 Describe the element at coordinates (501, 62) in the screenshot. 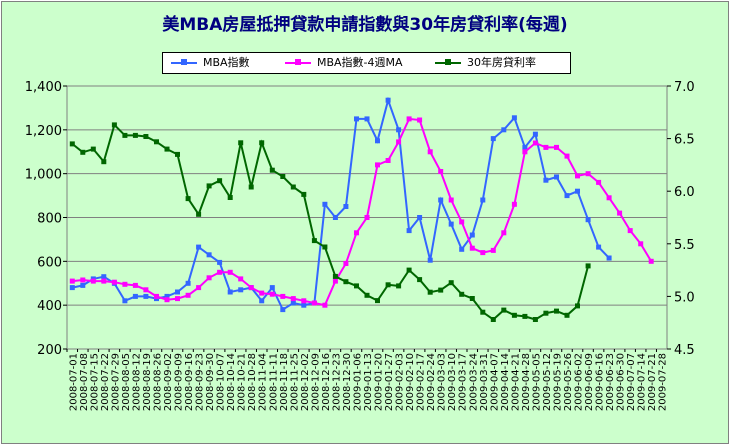

I see `legend-label-rate: 30年房貸利率` at that location.